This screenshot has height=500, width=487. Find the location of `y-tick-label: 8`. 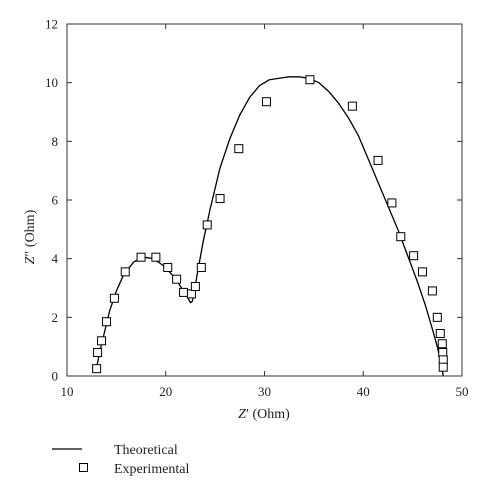

y-tick-label: 8 is located at coordinates (55, 141).